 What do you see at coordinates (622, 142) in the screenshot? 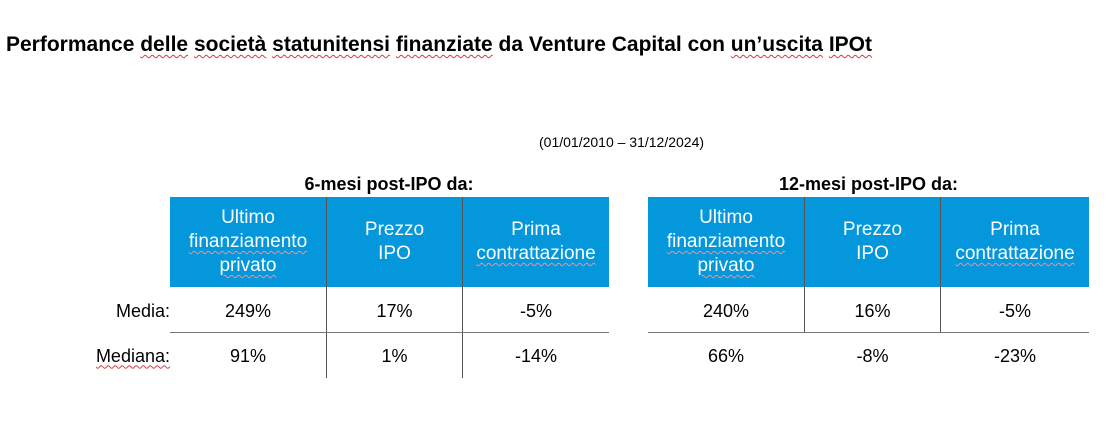
I see `period-label: (01/01/2010 – 31/12/2024)` at bounding box center [622, 142].